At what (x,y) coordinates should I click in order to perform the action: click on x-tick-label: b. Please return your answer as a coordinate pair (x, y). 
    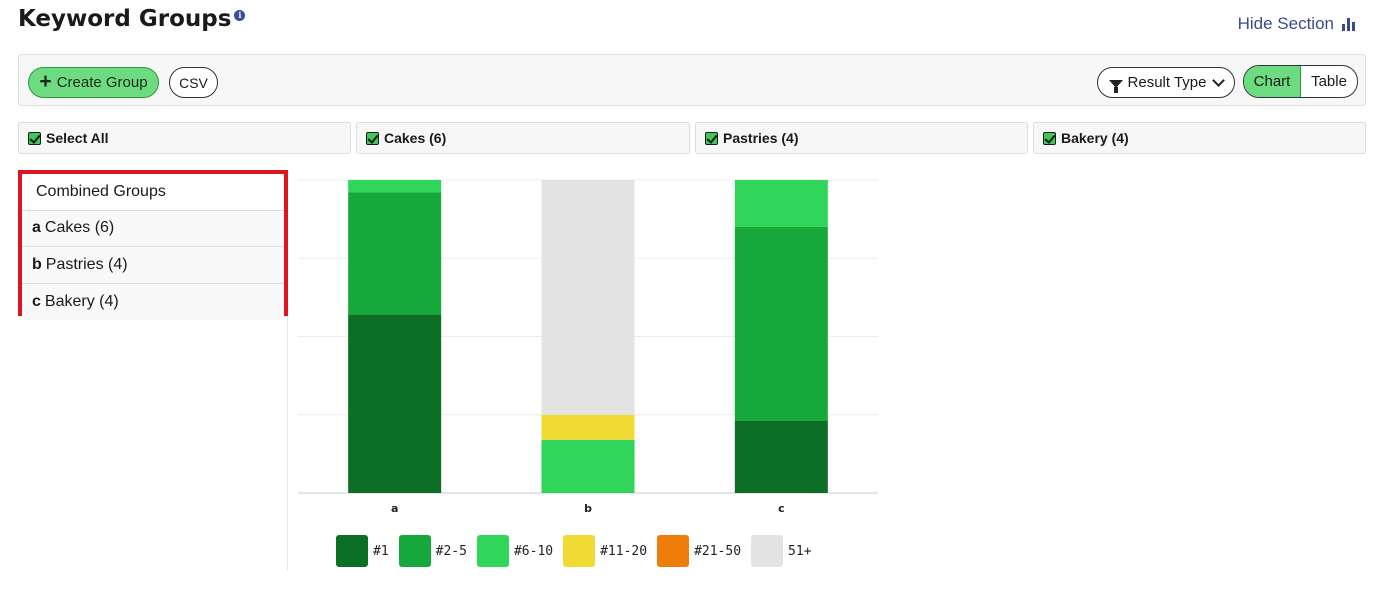
    Looking at the image, I should click on (588, 508).